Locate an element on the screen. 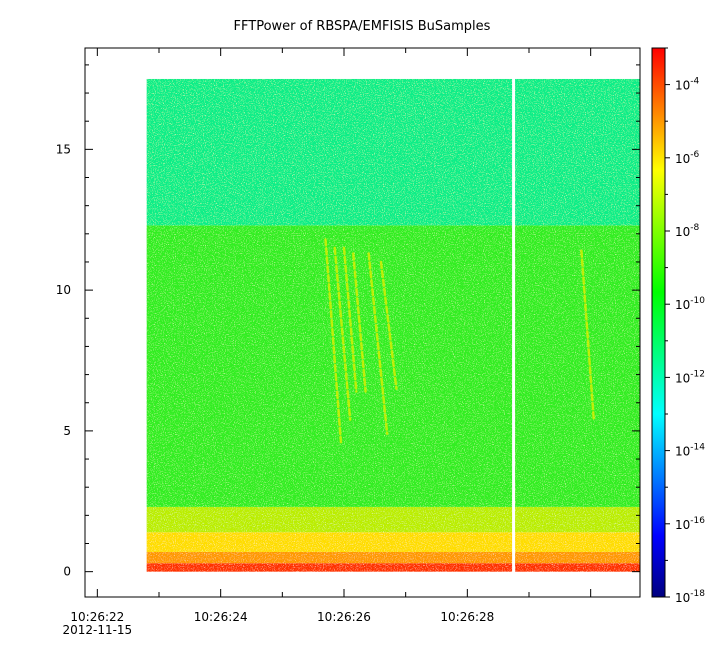  x-tick-sublabel: 2012-11-15 is located at coordinates (97, 630).